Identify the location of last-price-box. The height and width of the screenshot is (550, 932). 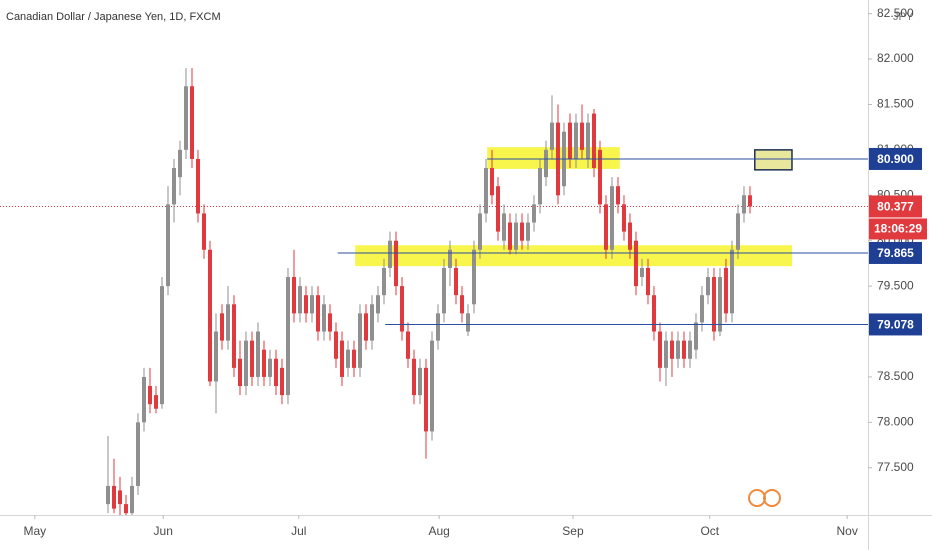
(895, 206).